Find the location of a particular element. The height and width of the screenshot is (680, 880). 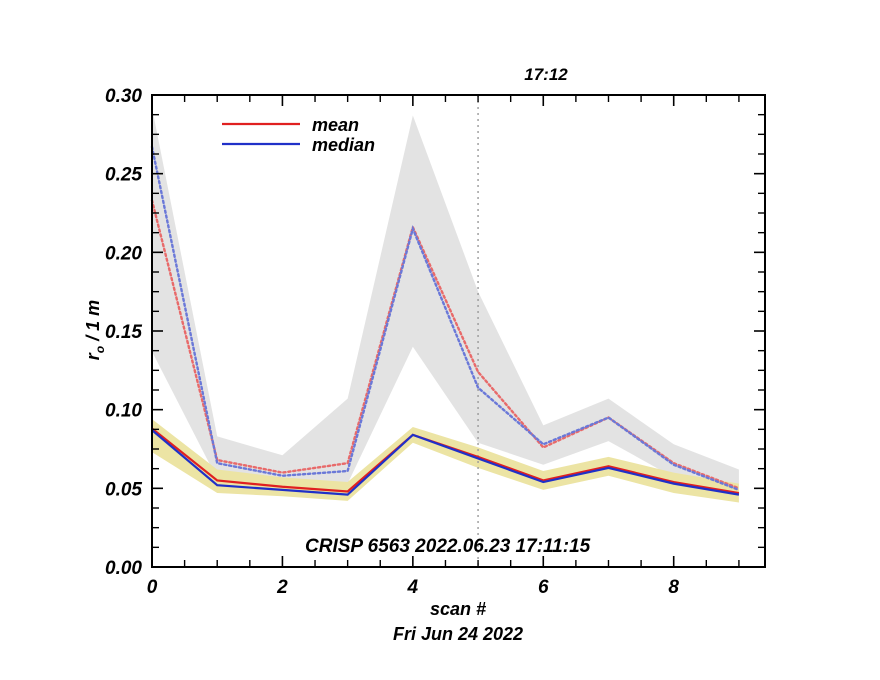

y-tick-label: 0.05 is located at coordinates (123, 489).